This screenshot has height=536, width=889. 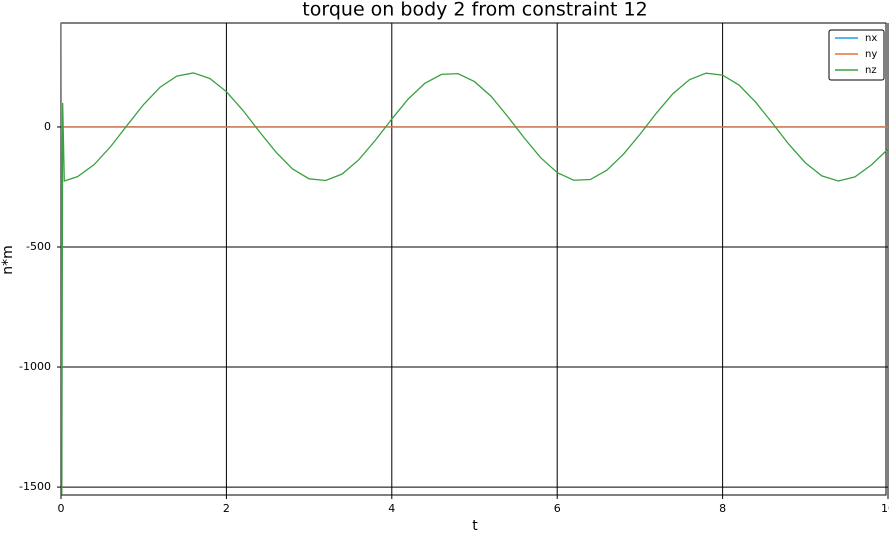 I want to click on y-tick-label: -500, so click(x=38, y=246).